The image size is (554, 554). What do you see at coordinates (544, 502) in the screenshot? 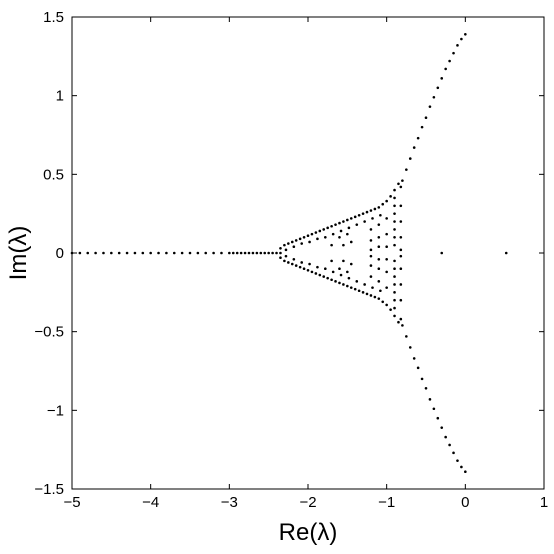
I see `x-tick-label: 1` at bounding box center [544, 502].